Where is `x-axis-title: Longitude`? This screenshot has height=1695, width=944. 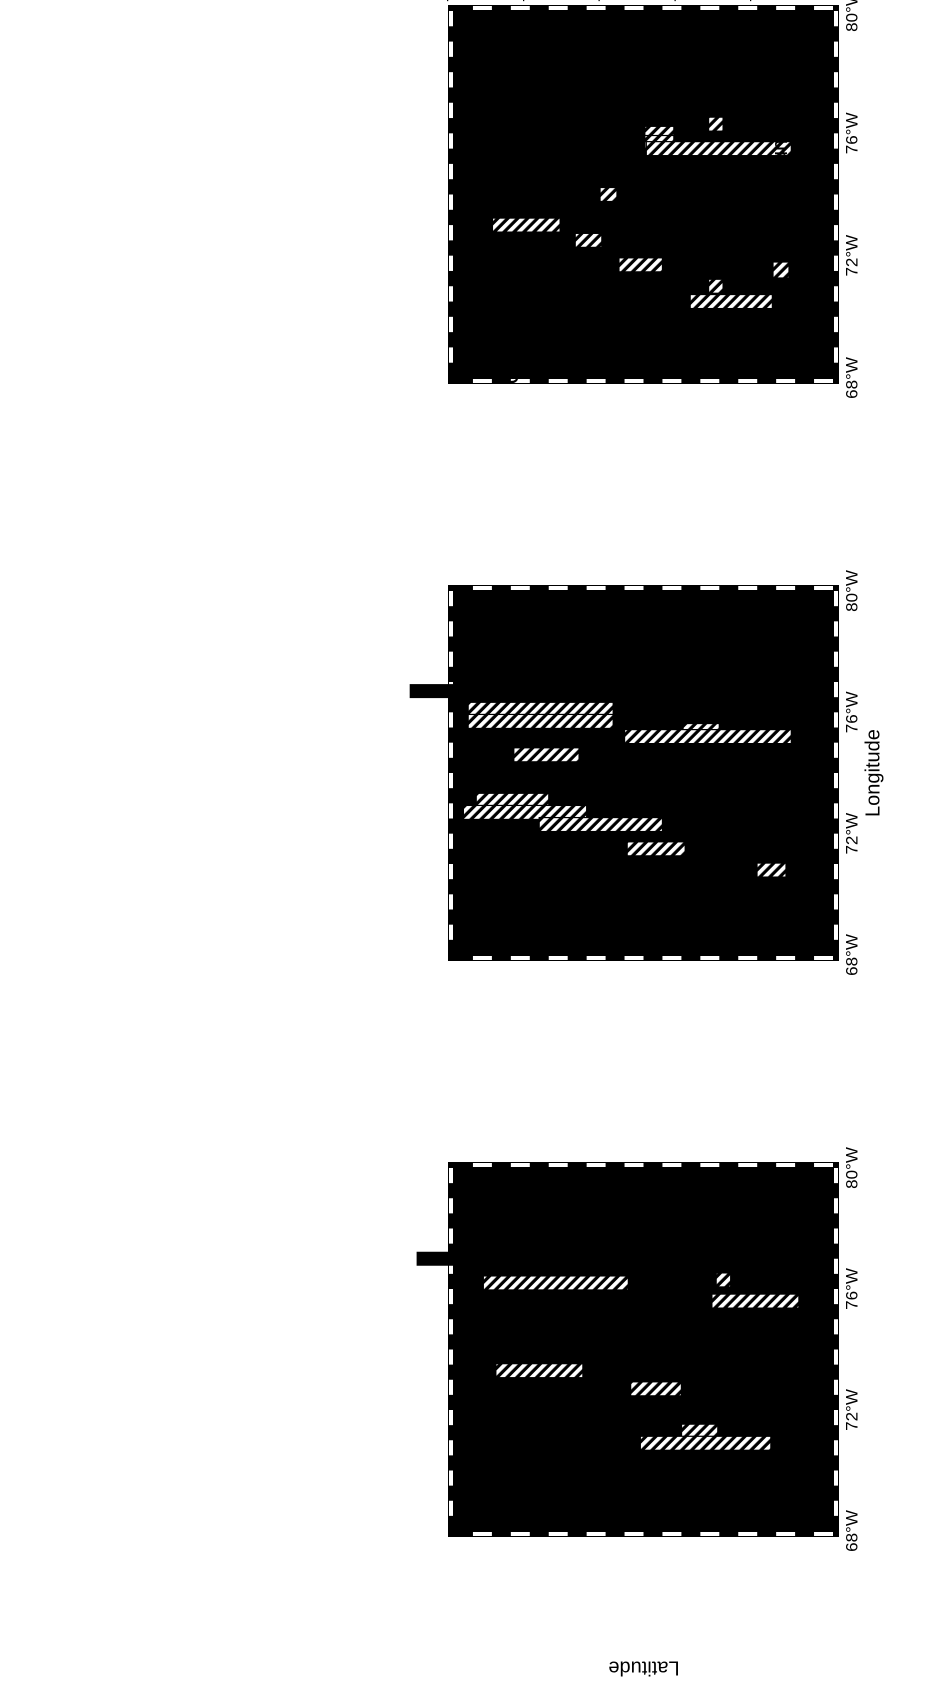 x-axis-title: Longitude is located at coordinates (873, 773).